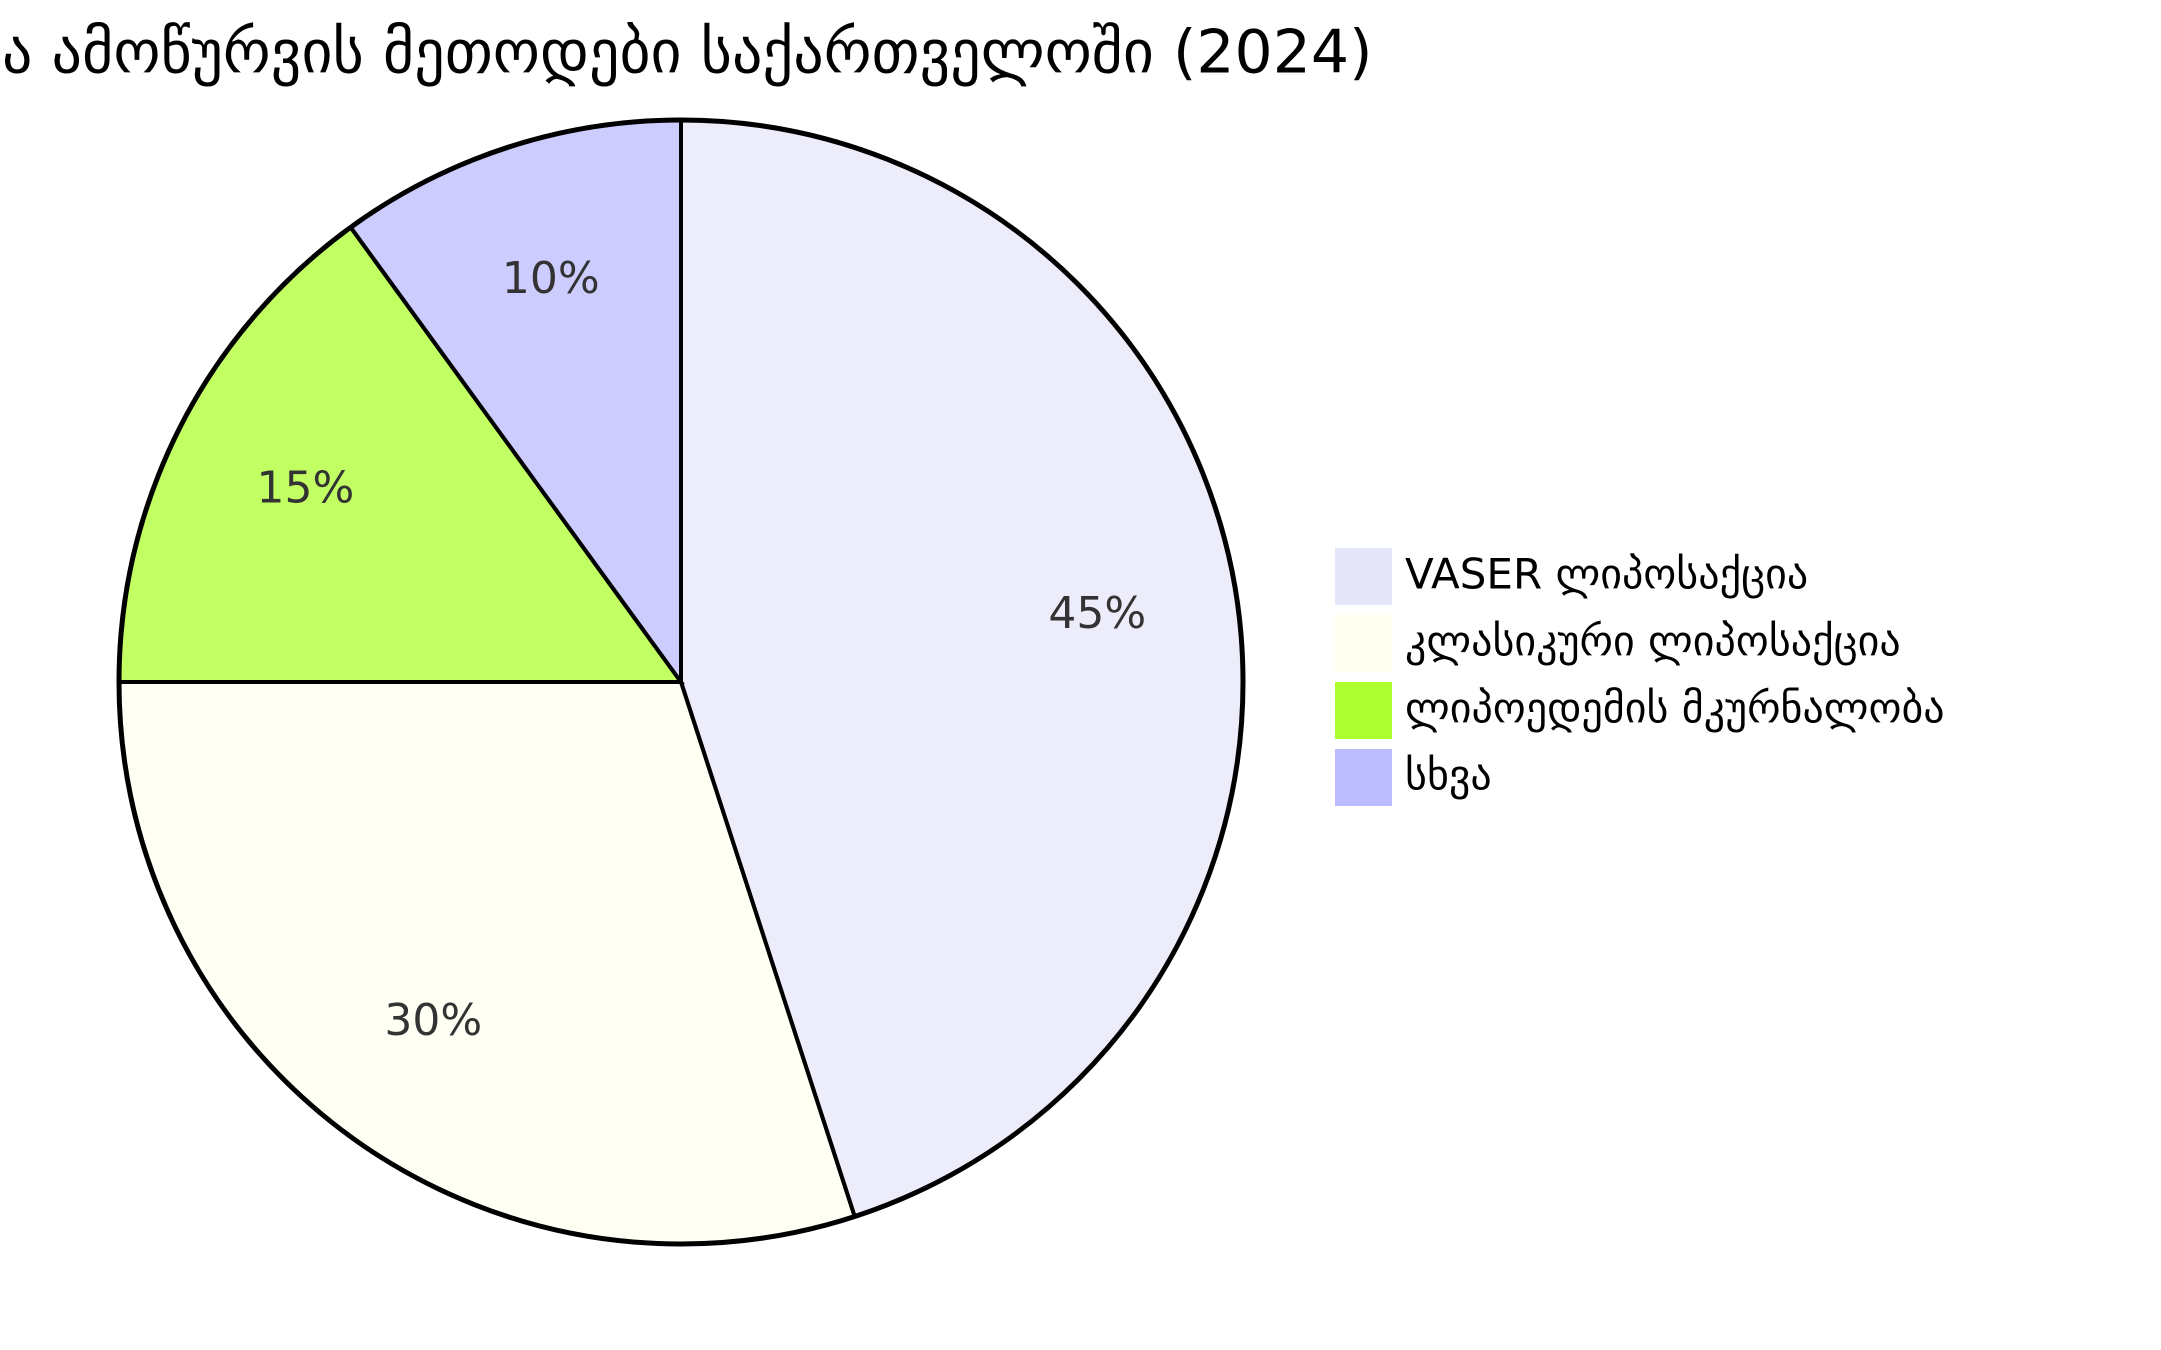  I want to click on slice-label: 45%, so click(1097, 613).